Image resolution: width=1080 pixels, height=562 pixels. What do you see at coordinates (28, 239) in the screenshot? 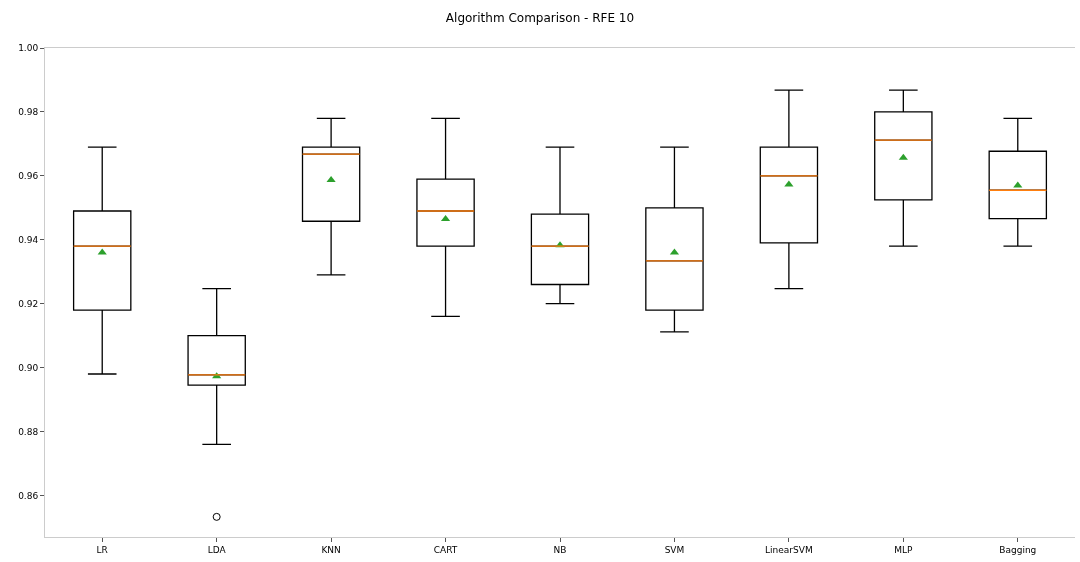
I see `y-tick-label: 0.94` at bounding box center [28, 239].